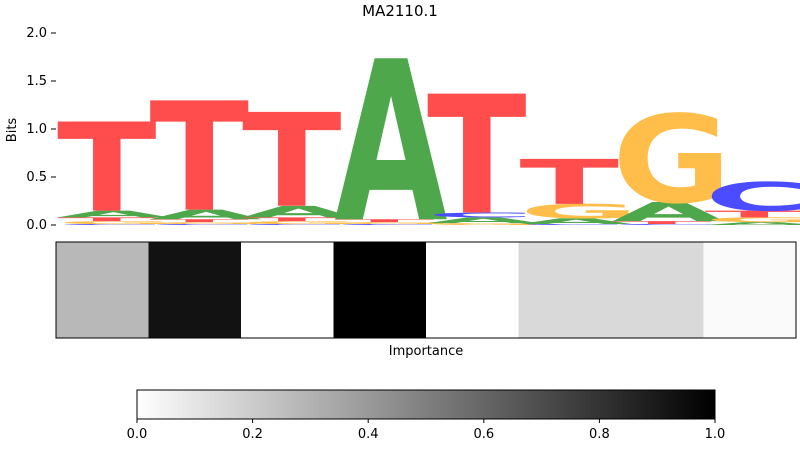 This screenshot has width=800, height=450. I want to click on colorbar-tick-label: 0.4, so click(368, 434).